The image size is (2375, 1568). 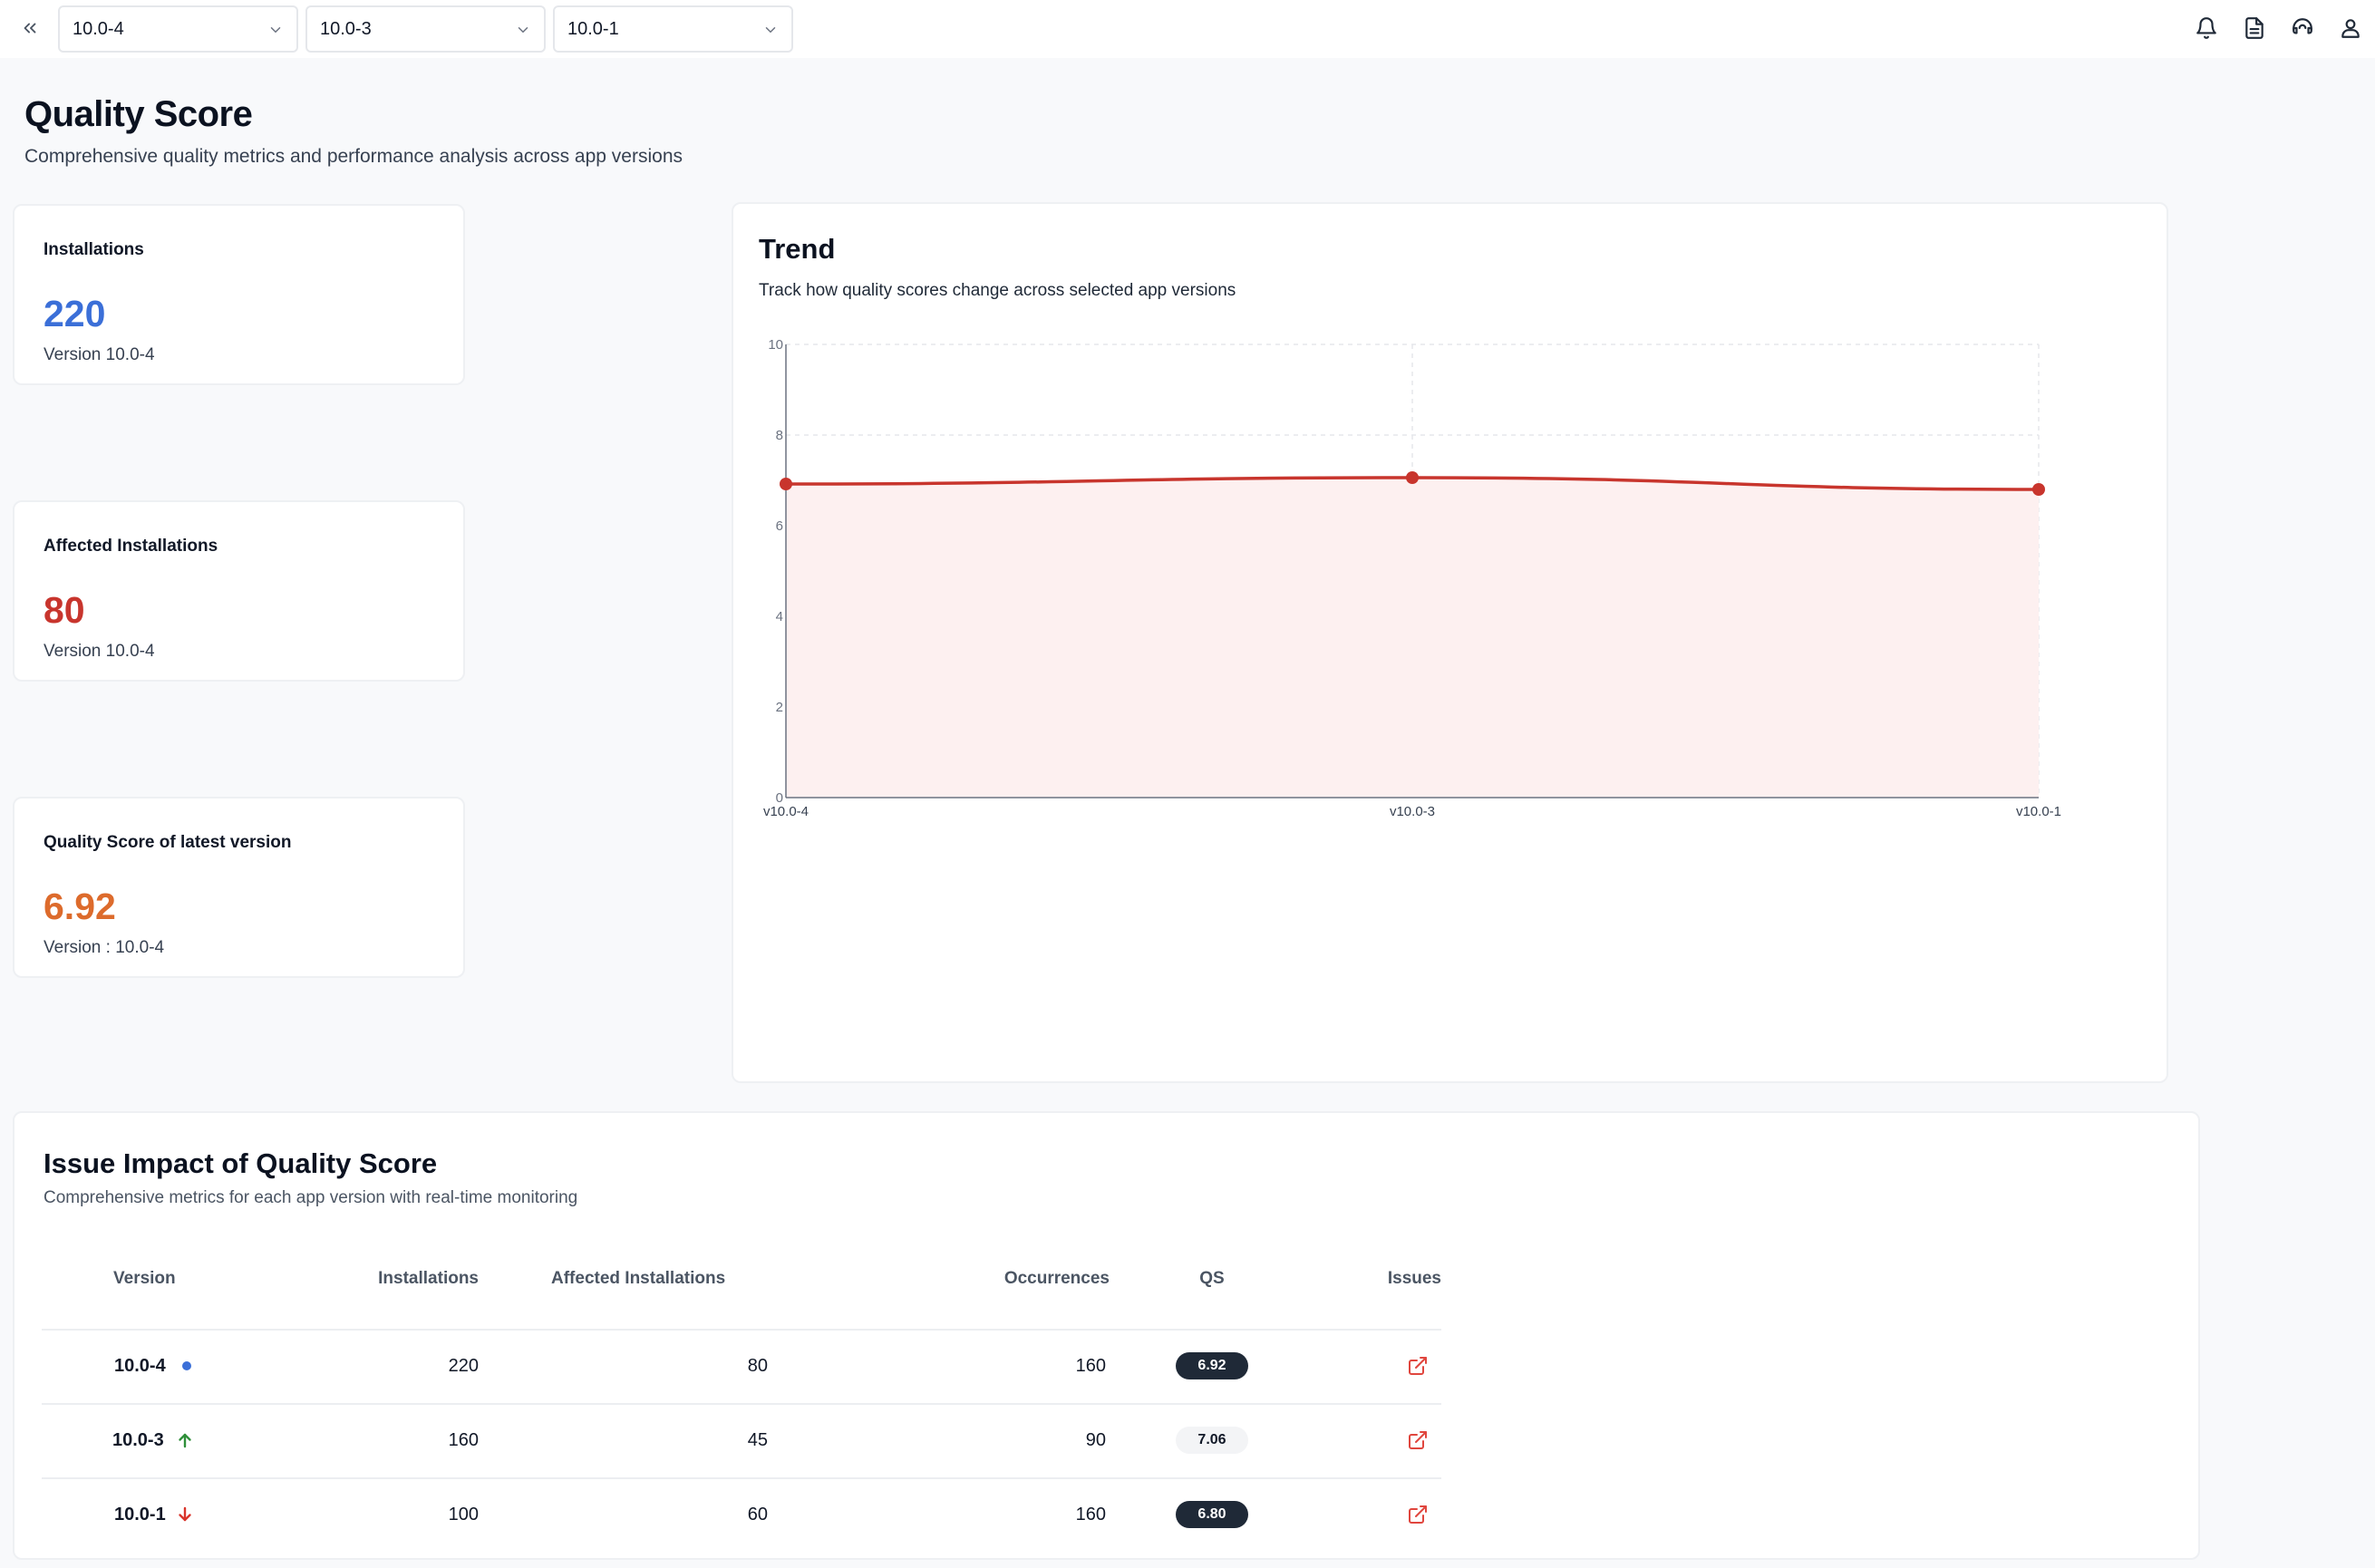 I want to click on stat-value: 6.92, so click(x=80, y=906).